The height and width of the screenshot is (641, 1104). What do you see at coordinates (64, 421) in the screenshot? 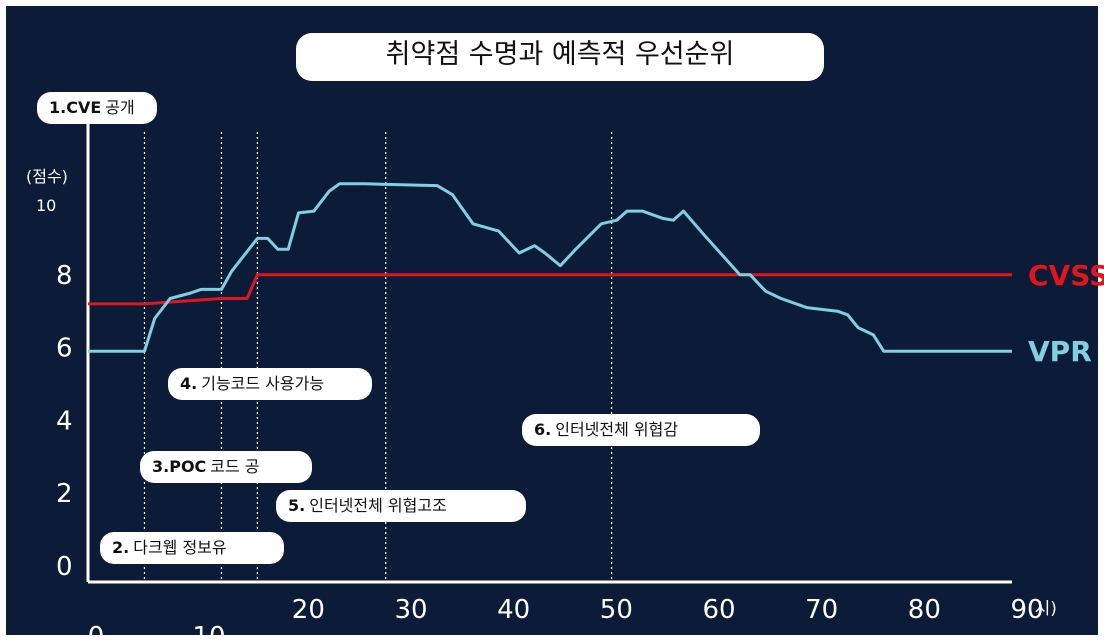
I see `y-tick-label-4: 4` at bounding box center [64, 421].